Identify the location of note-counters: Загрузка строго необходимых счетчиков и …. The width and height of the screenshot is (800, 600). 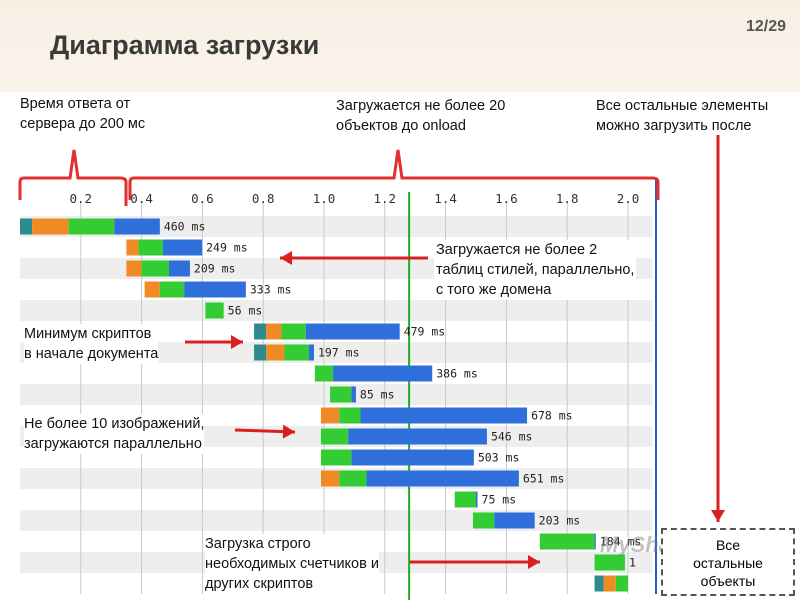
(292, 564).